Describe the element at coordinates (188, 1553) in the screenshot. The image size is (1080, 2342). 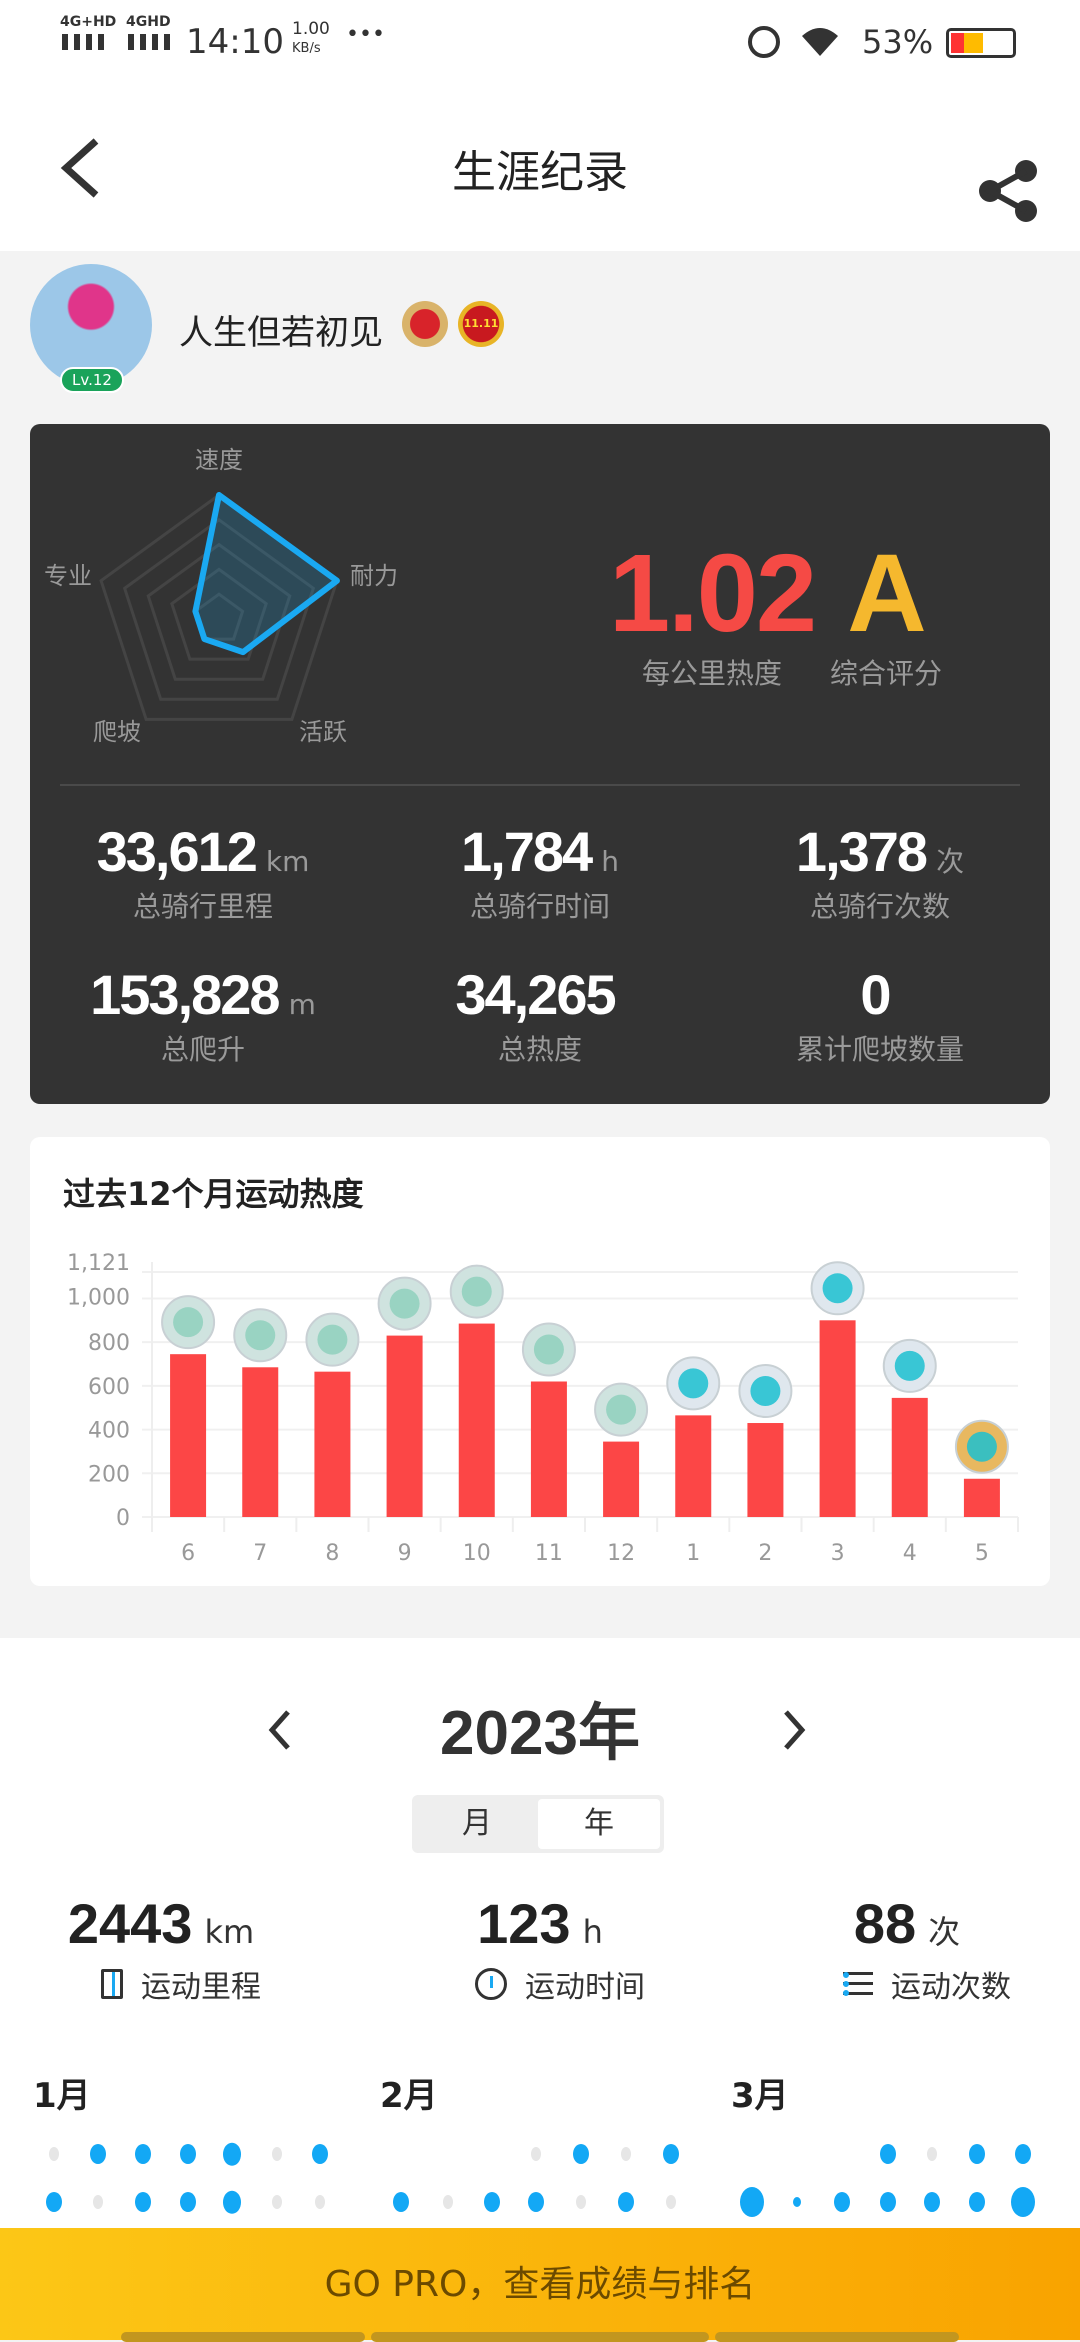
I see `x-tick-label: 6` at that location.